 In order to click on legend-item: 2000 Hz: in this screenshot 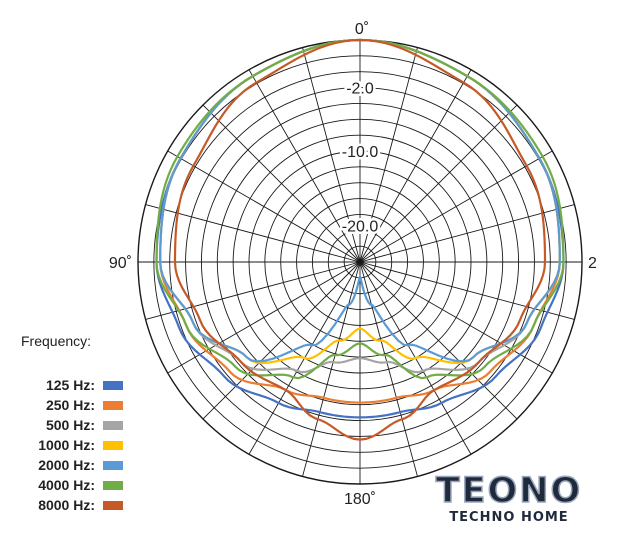, I will do `click(62, 466)`.